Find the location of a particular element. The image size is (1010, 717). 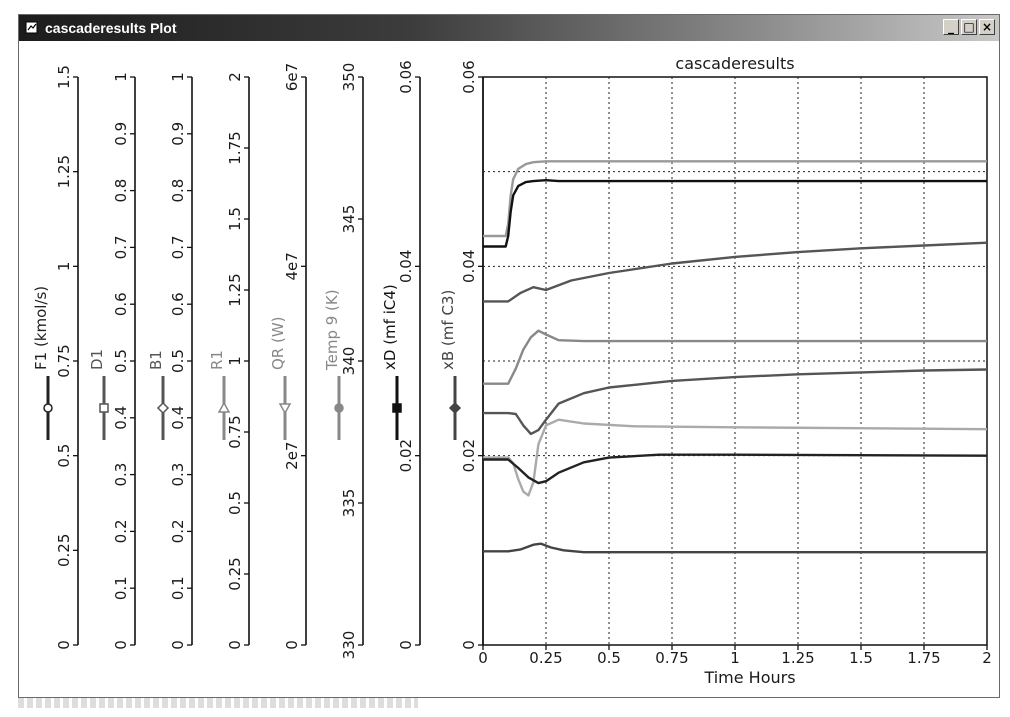

legend-label: F1 (kmol/s) is located at coordinates (41, 328).